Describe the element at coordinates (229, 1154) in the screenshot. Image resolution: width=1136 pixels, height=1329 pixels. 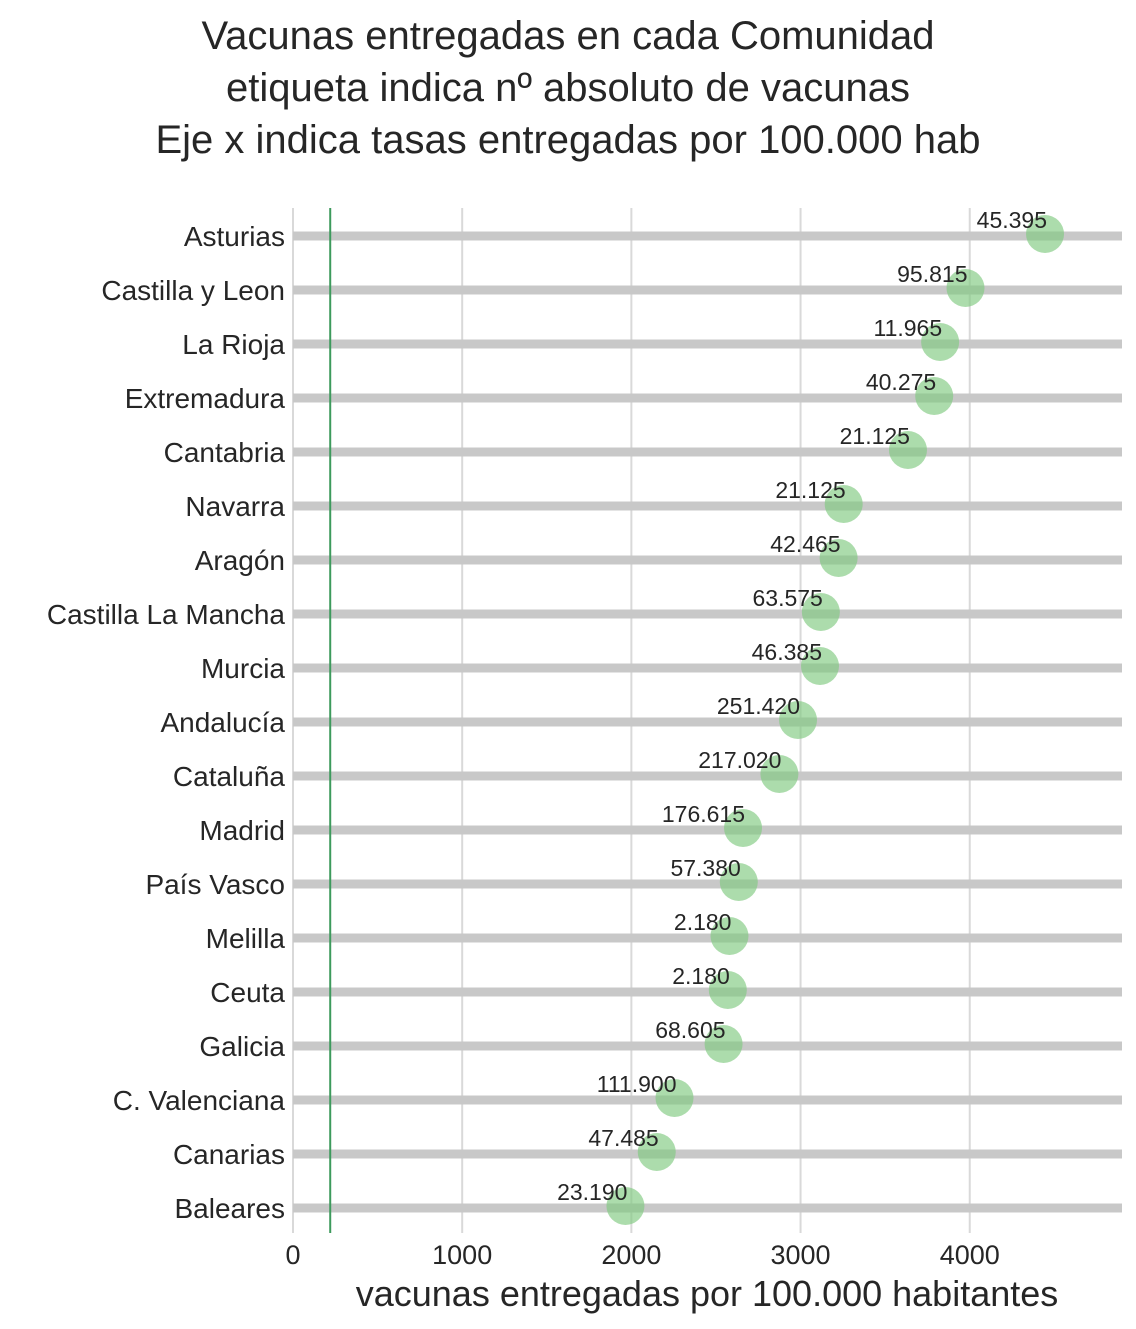
I see `category-label: Canarias` at that location.